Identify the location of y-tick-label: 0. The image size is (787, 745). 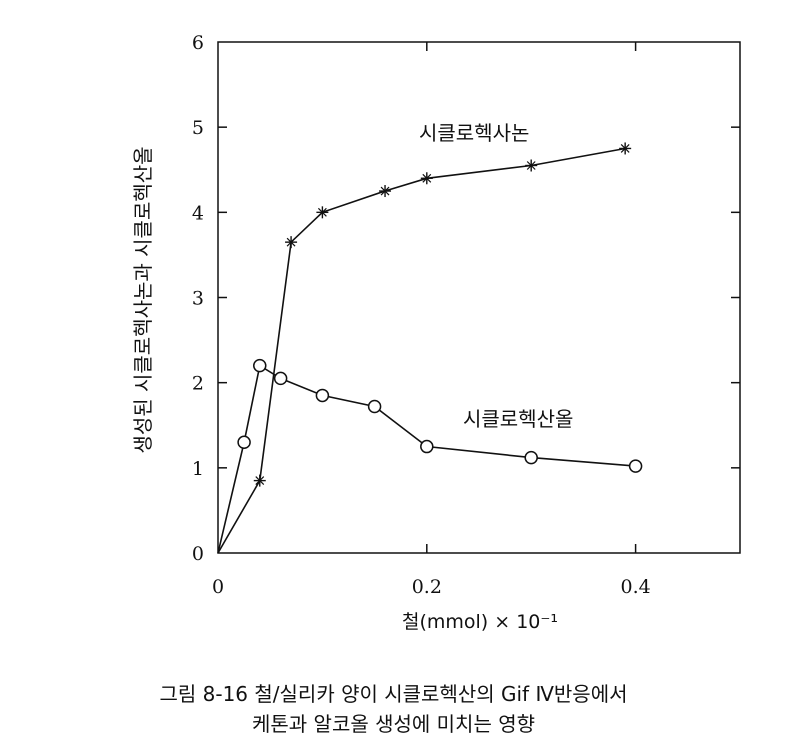
(198, 554).